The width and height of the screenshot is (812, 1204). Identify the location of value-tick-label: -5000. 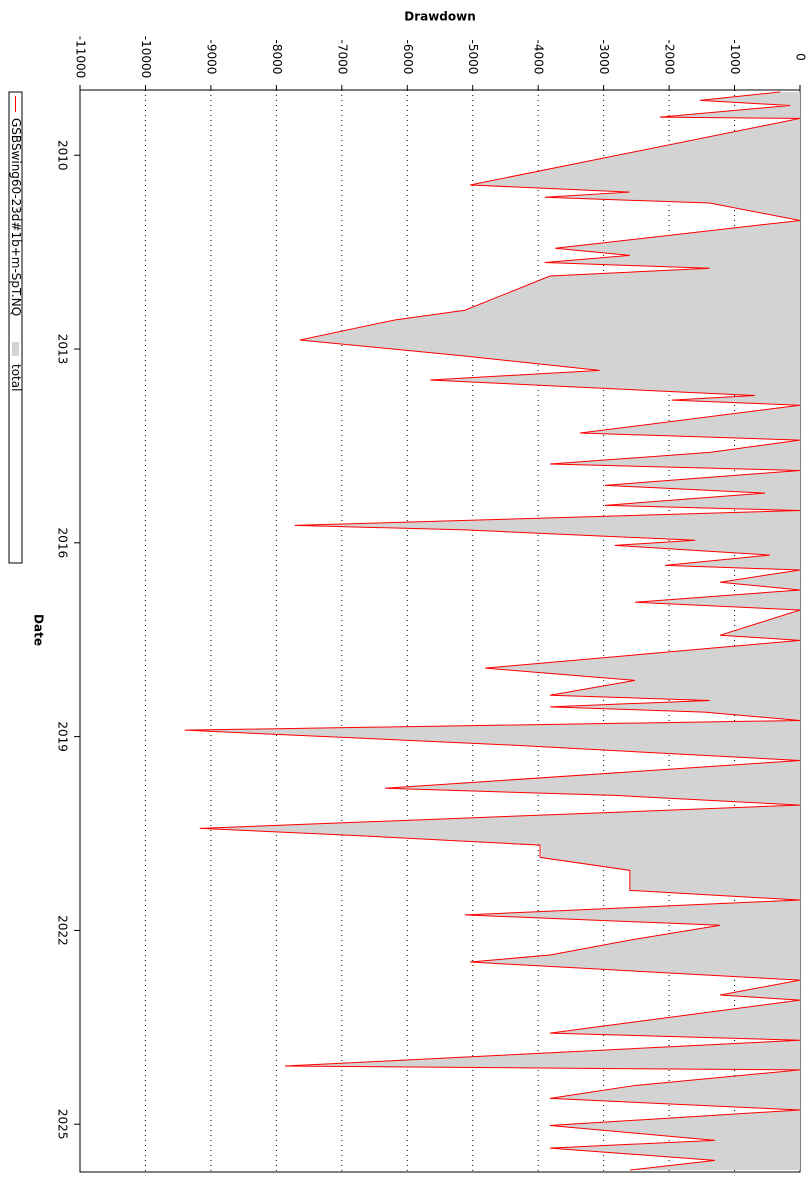
(473, 57).